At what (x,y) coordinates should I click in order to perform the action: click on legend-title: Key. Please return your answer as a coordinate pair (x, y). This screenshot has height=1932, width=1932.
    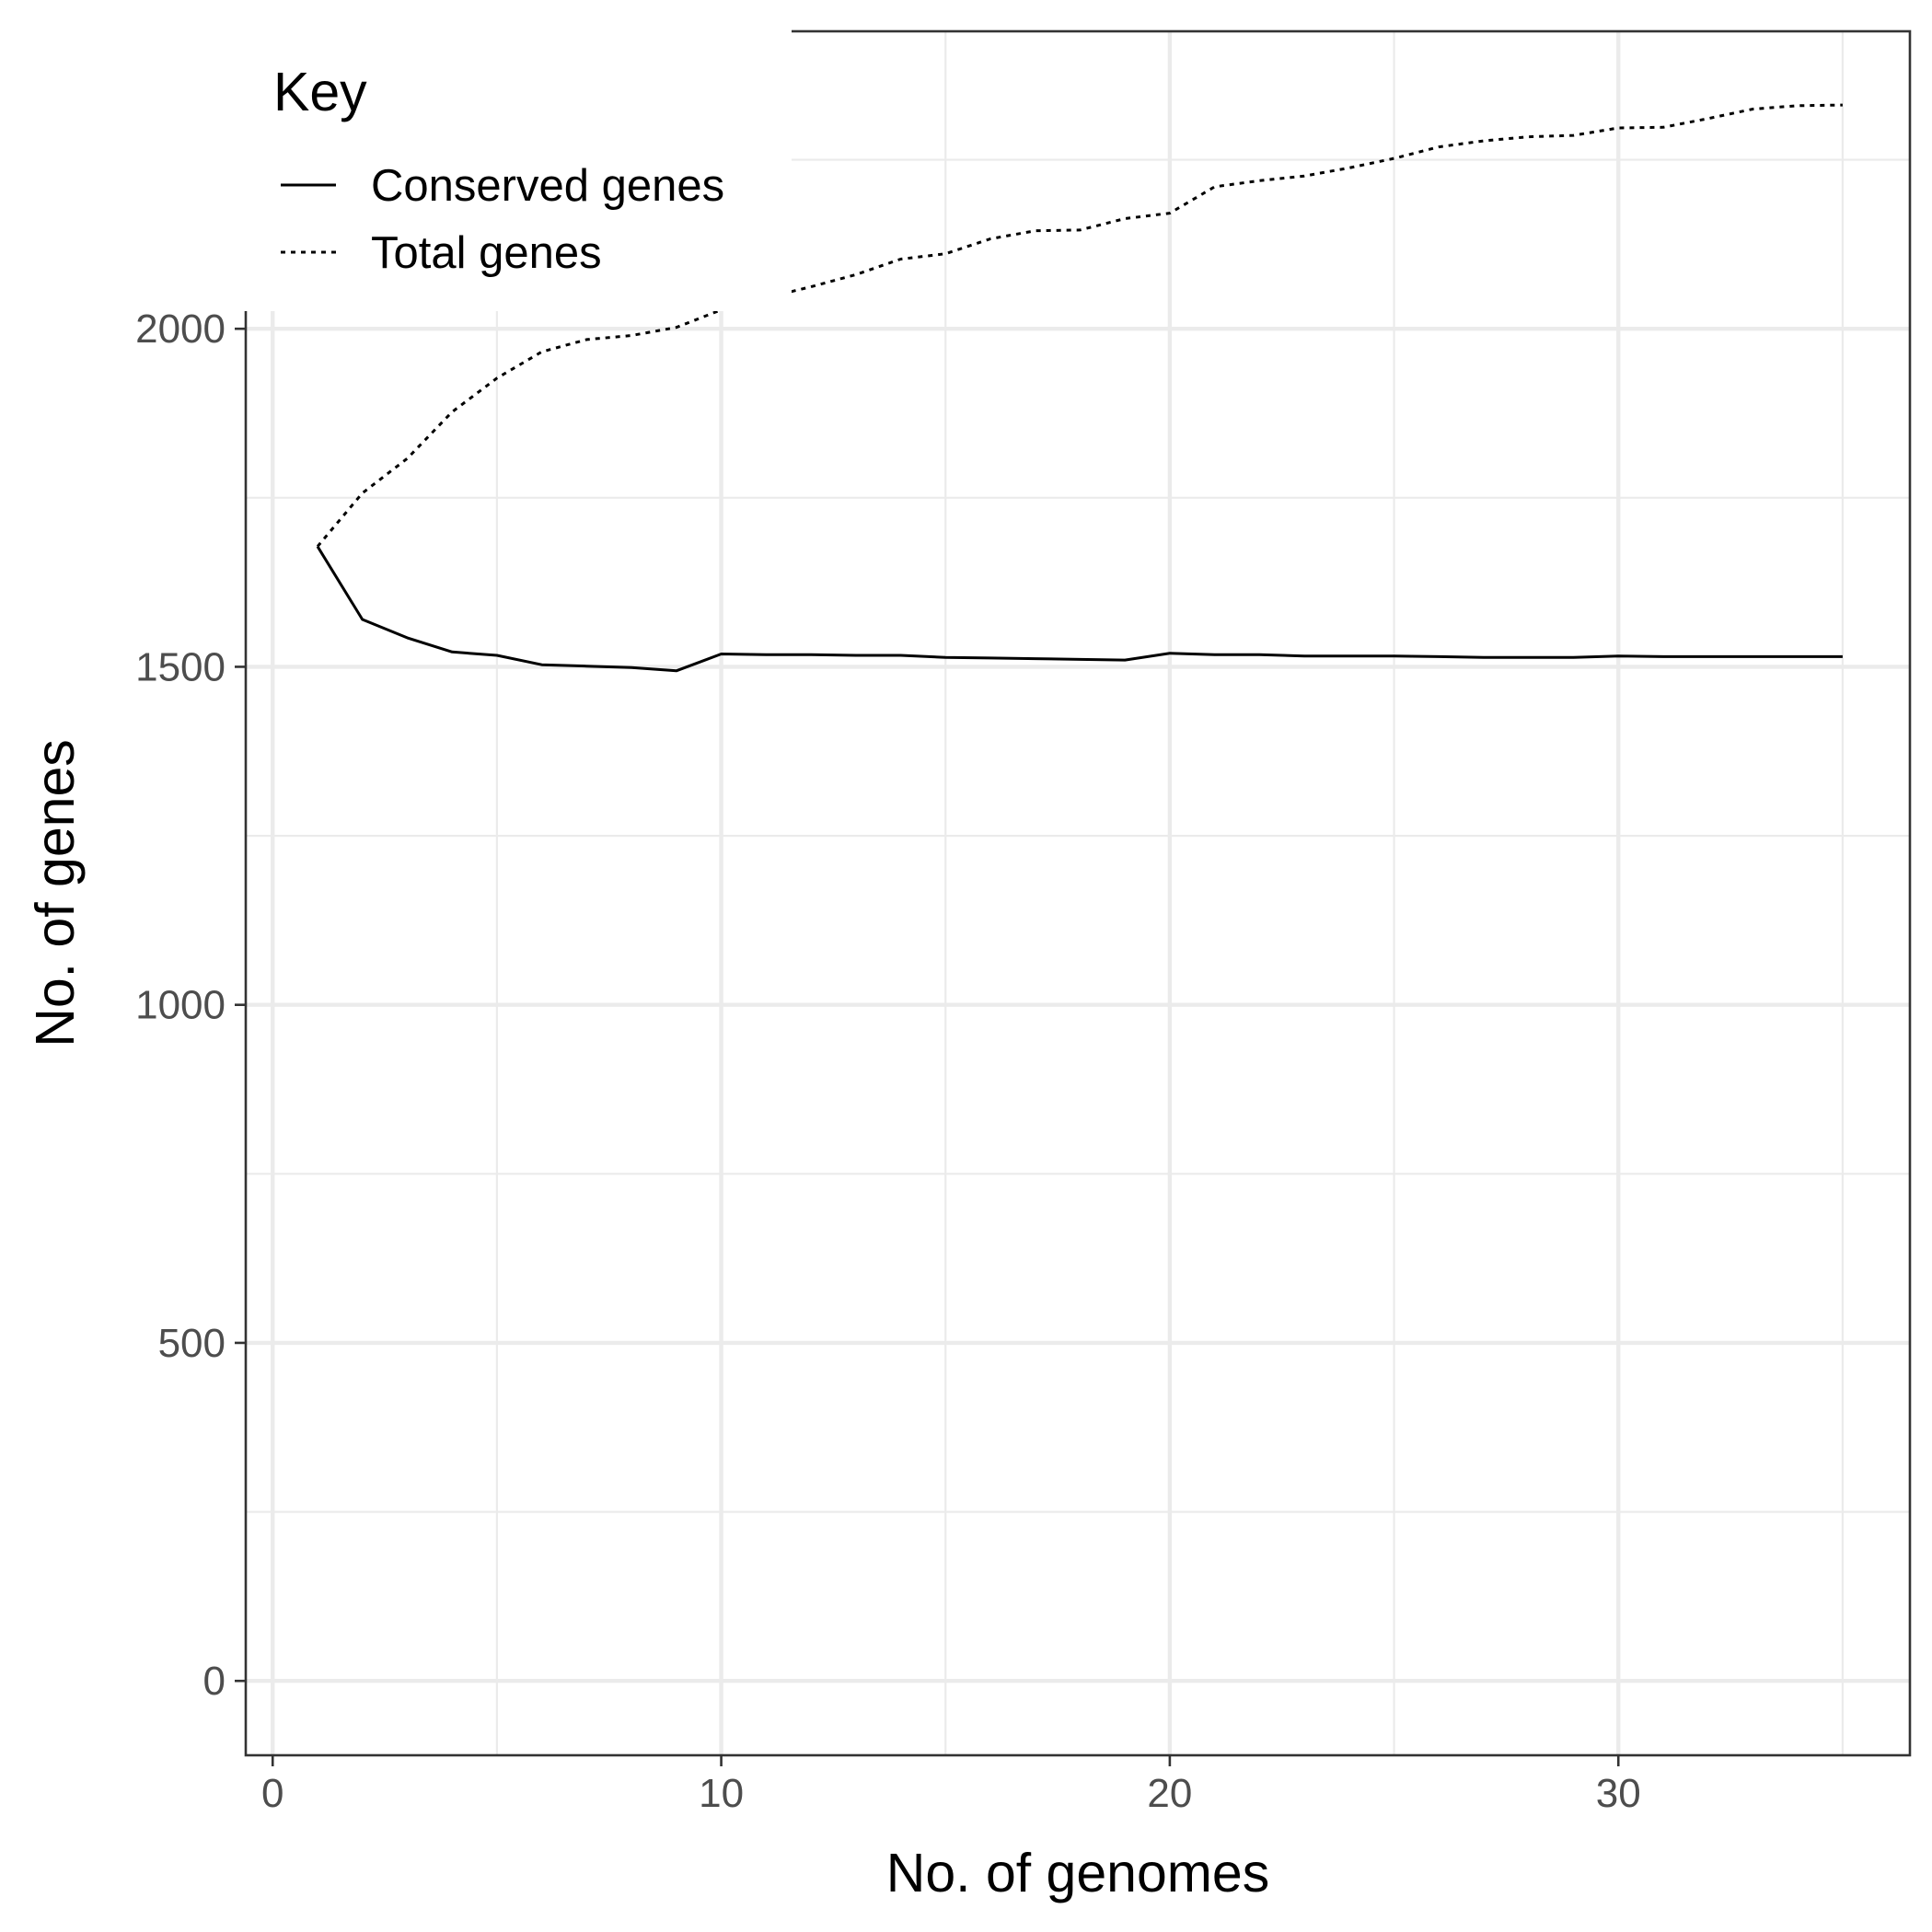
    Looking at the image, I should click on (320, 92).